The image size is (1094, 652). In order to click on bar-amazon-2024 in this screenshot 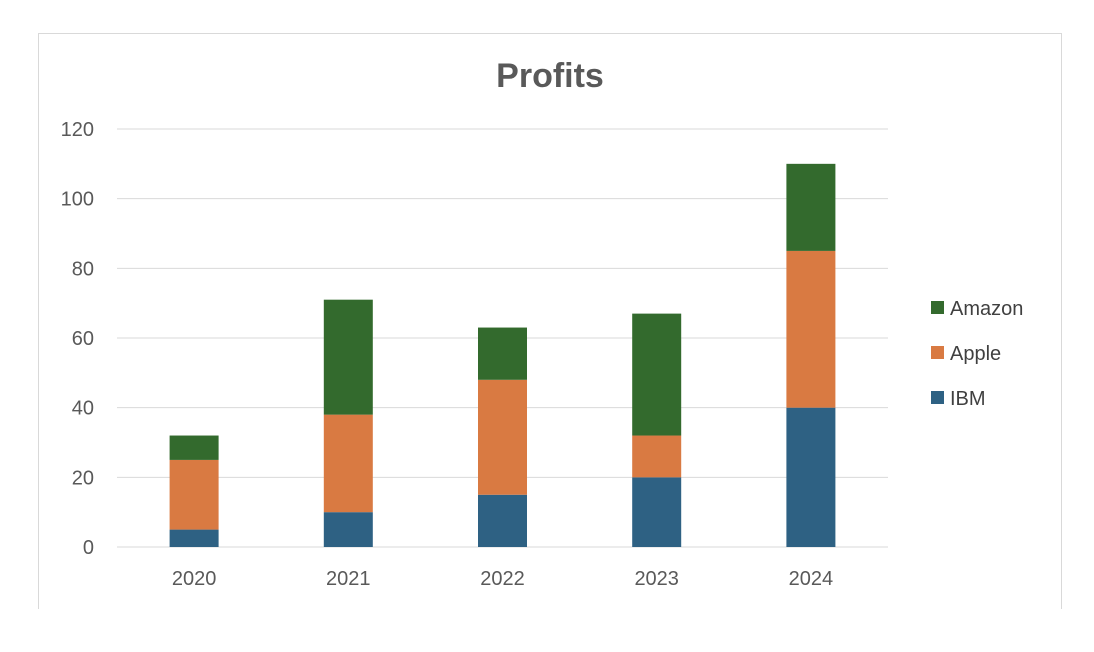, I will do `click(811, 207)`.